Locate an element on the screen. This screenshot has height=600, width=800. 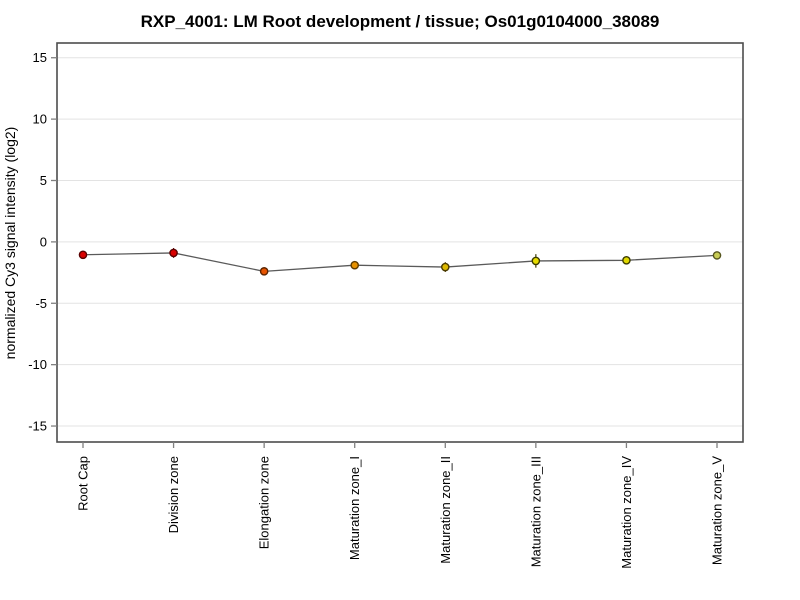
y-tick-label: -15 is located at coordinates (37, 426).